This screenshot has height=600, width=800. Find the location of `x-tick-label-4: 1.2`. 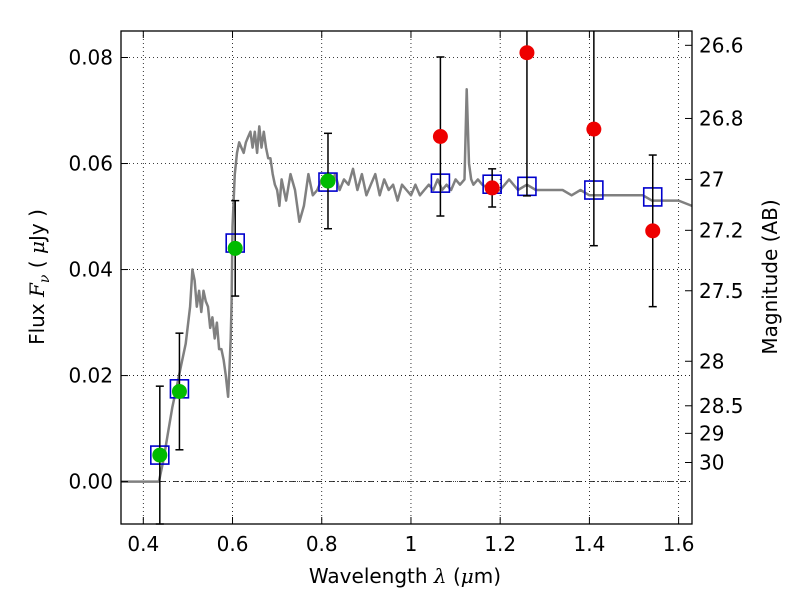

x-tick-label-4: 1.2 is located at coordinates (500, 544).